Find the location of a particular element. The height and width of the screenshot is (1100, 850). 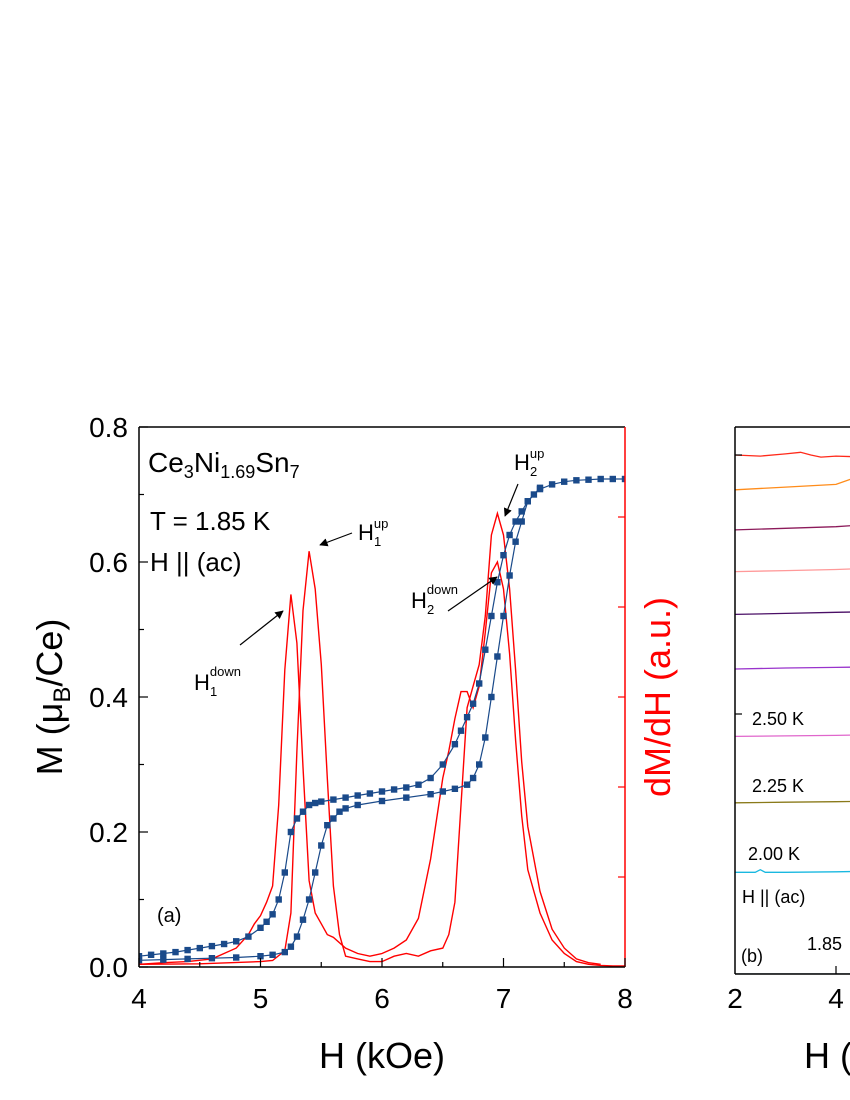

panel-b-curves is located at coordinates (792, 712).